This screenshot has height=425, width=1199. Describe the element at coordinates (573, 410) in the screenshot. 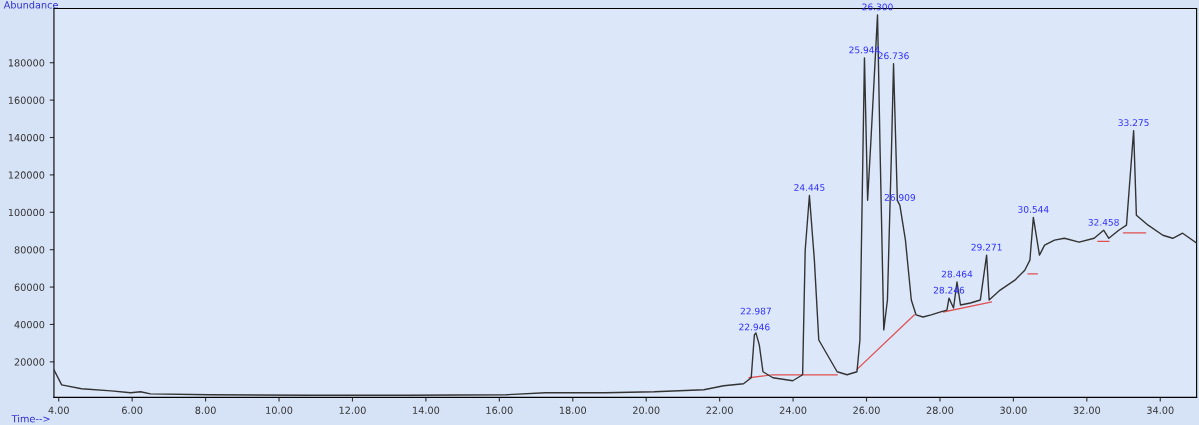

I see `x-tick-label: 18.00` at that location.